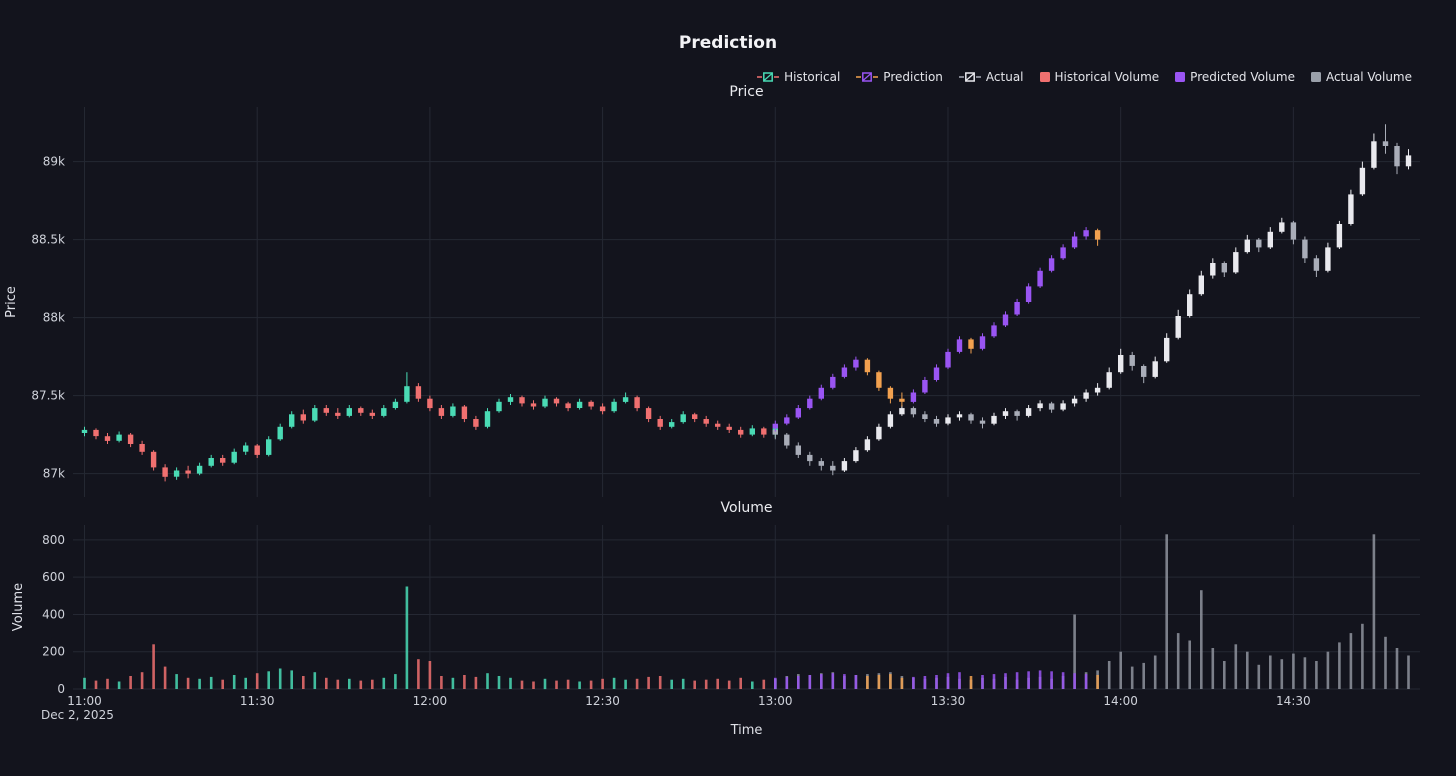  I want to click on legend-label: Historical Volume, so click(1107, 77).